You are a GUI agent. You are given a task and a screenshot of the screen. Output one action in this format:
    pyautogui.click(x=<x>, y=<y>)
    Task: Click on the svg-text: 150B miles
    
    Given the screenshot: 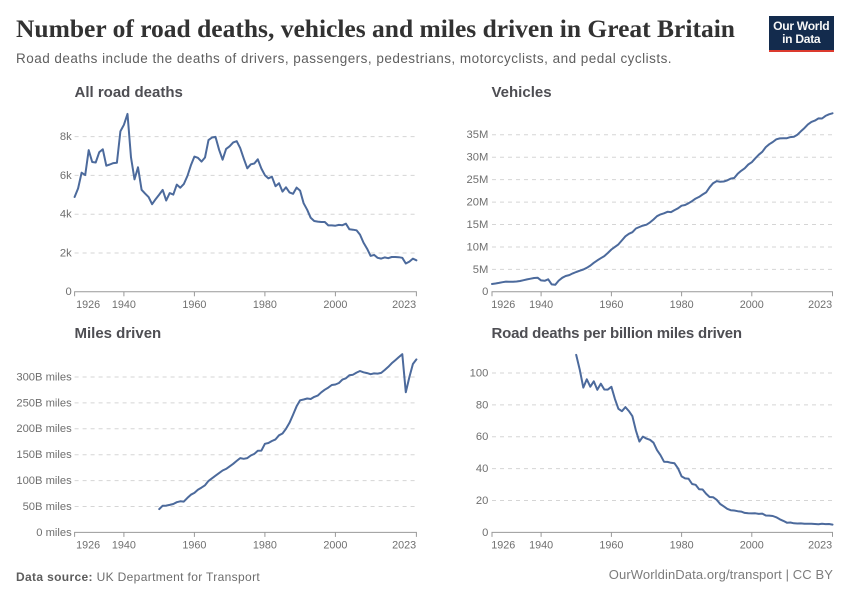 What is the action you would take?
    pyautogui.click(x=44, y=455)
    